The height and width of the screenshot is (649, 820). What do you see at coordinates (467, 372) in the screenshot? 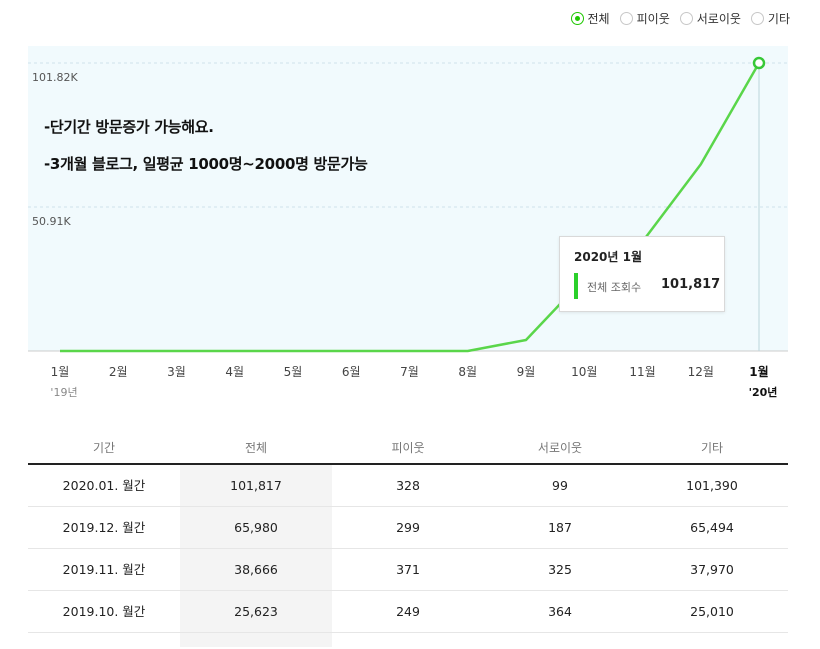
I see `x-tick-label: 8월` at bounding box center [467, 372].